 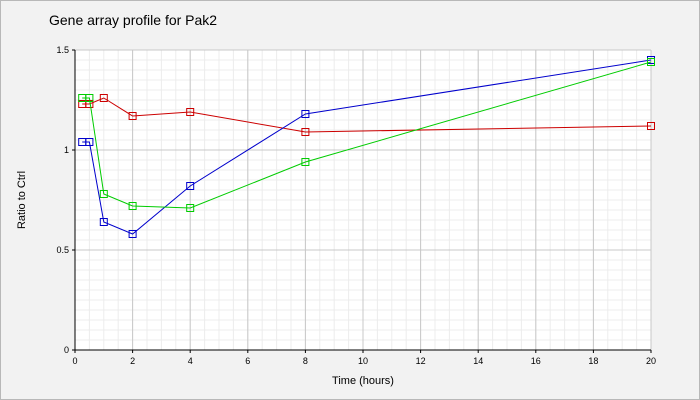 I want to click on chart-title: Gene array profile for Pak2, so click(x=133, y=20).